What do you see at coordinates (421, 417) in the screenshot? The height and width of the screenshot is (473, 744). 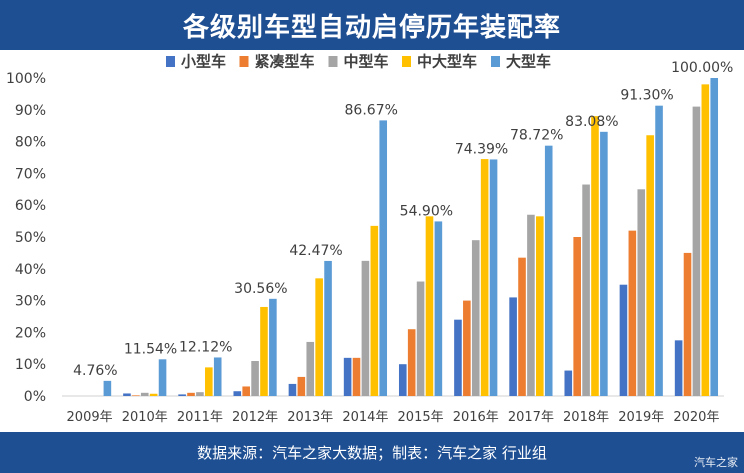 I see `x-tick-label: 2015年` at bounding box center [421, 417].